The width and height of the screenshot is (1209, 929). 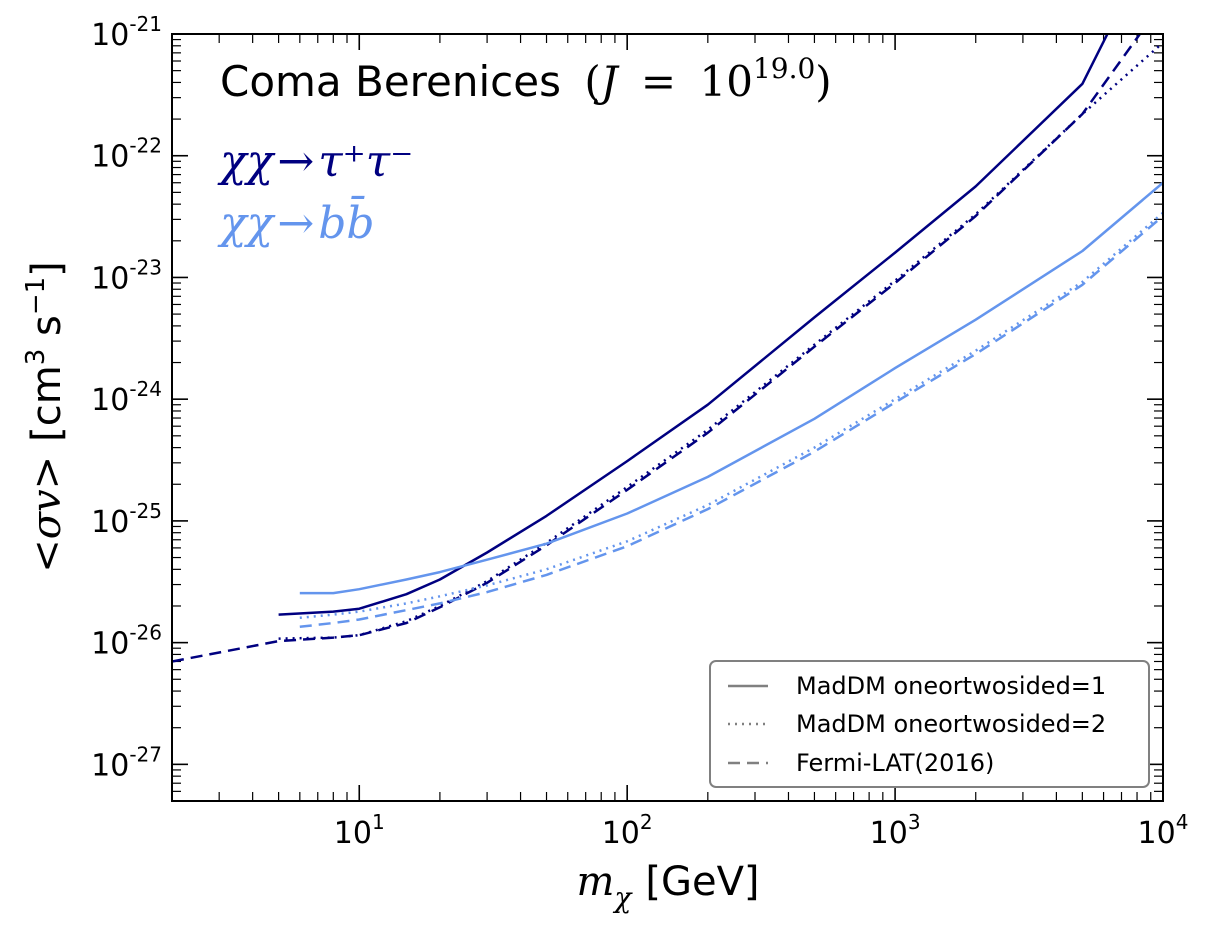 I want to click on y-tick-exp: -26, so click(x=145, y=633).